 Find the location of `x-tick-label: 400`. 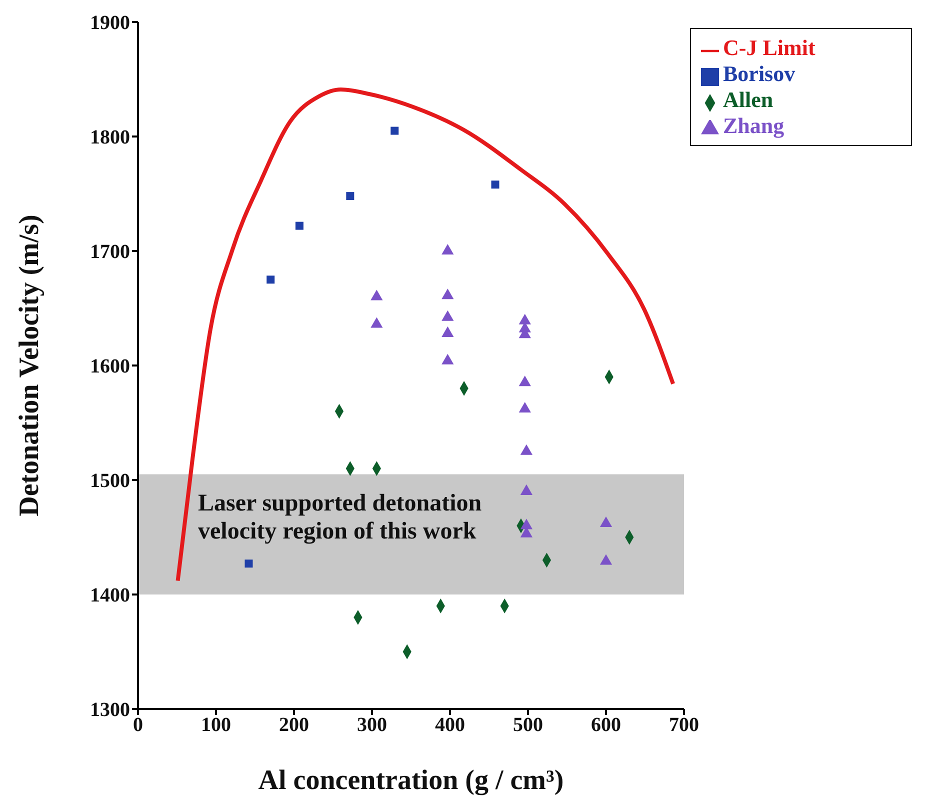

x-tick-label: 400 is located at coordinates (450, 725).